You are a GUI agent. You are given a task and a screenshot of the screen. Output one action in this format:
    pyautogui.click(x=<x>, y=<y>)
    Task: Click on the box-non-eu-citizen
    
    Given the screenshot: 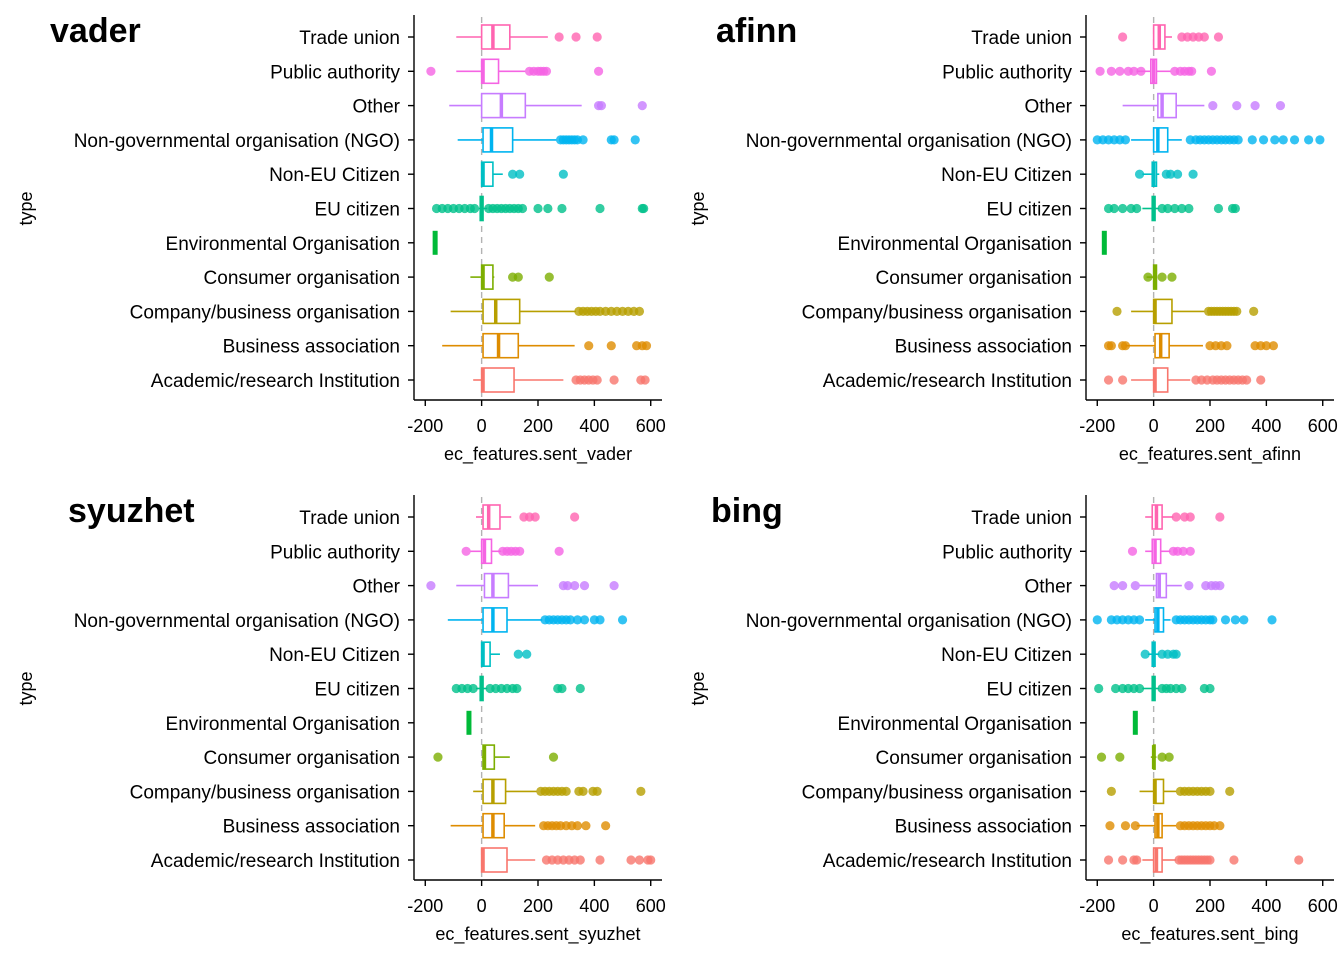 What is the action you would take?
    pyautogui.click(x=506, y=654)
    